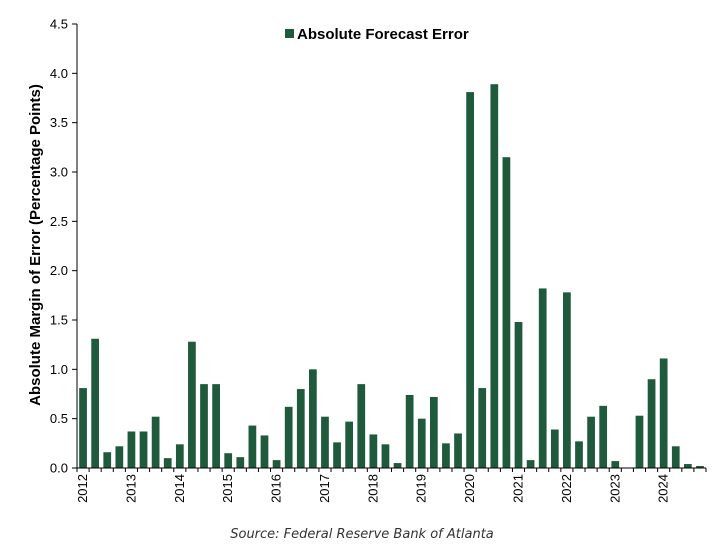  I want to click on legend: Absolute Forecast Error, so click(377, 34).